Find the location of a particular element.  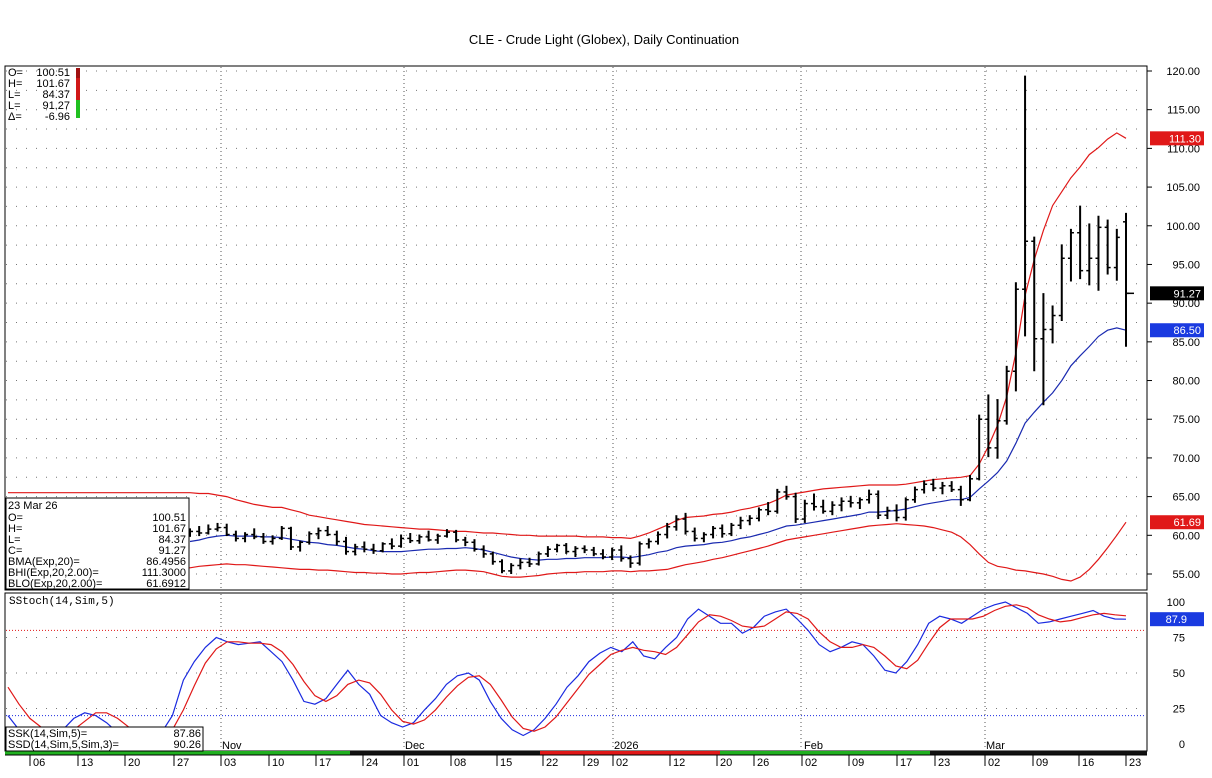

svg-text: 87.9 is located at coordinates (1176, 620).